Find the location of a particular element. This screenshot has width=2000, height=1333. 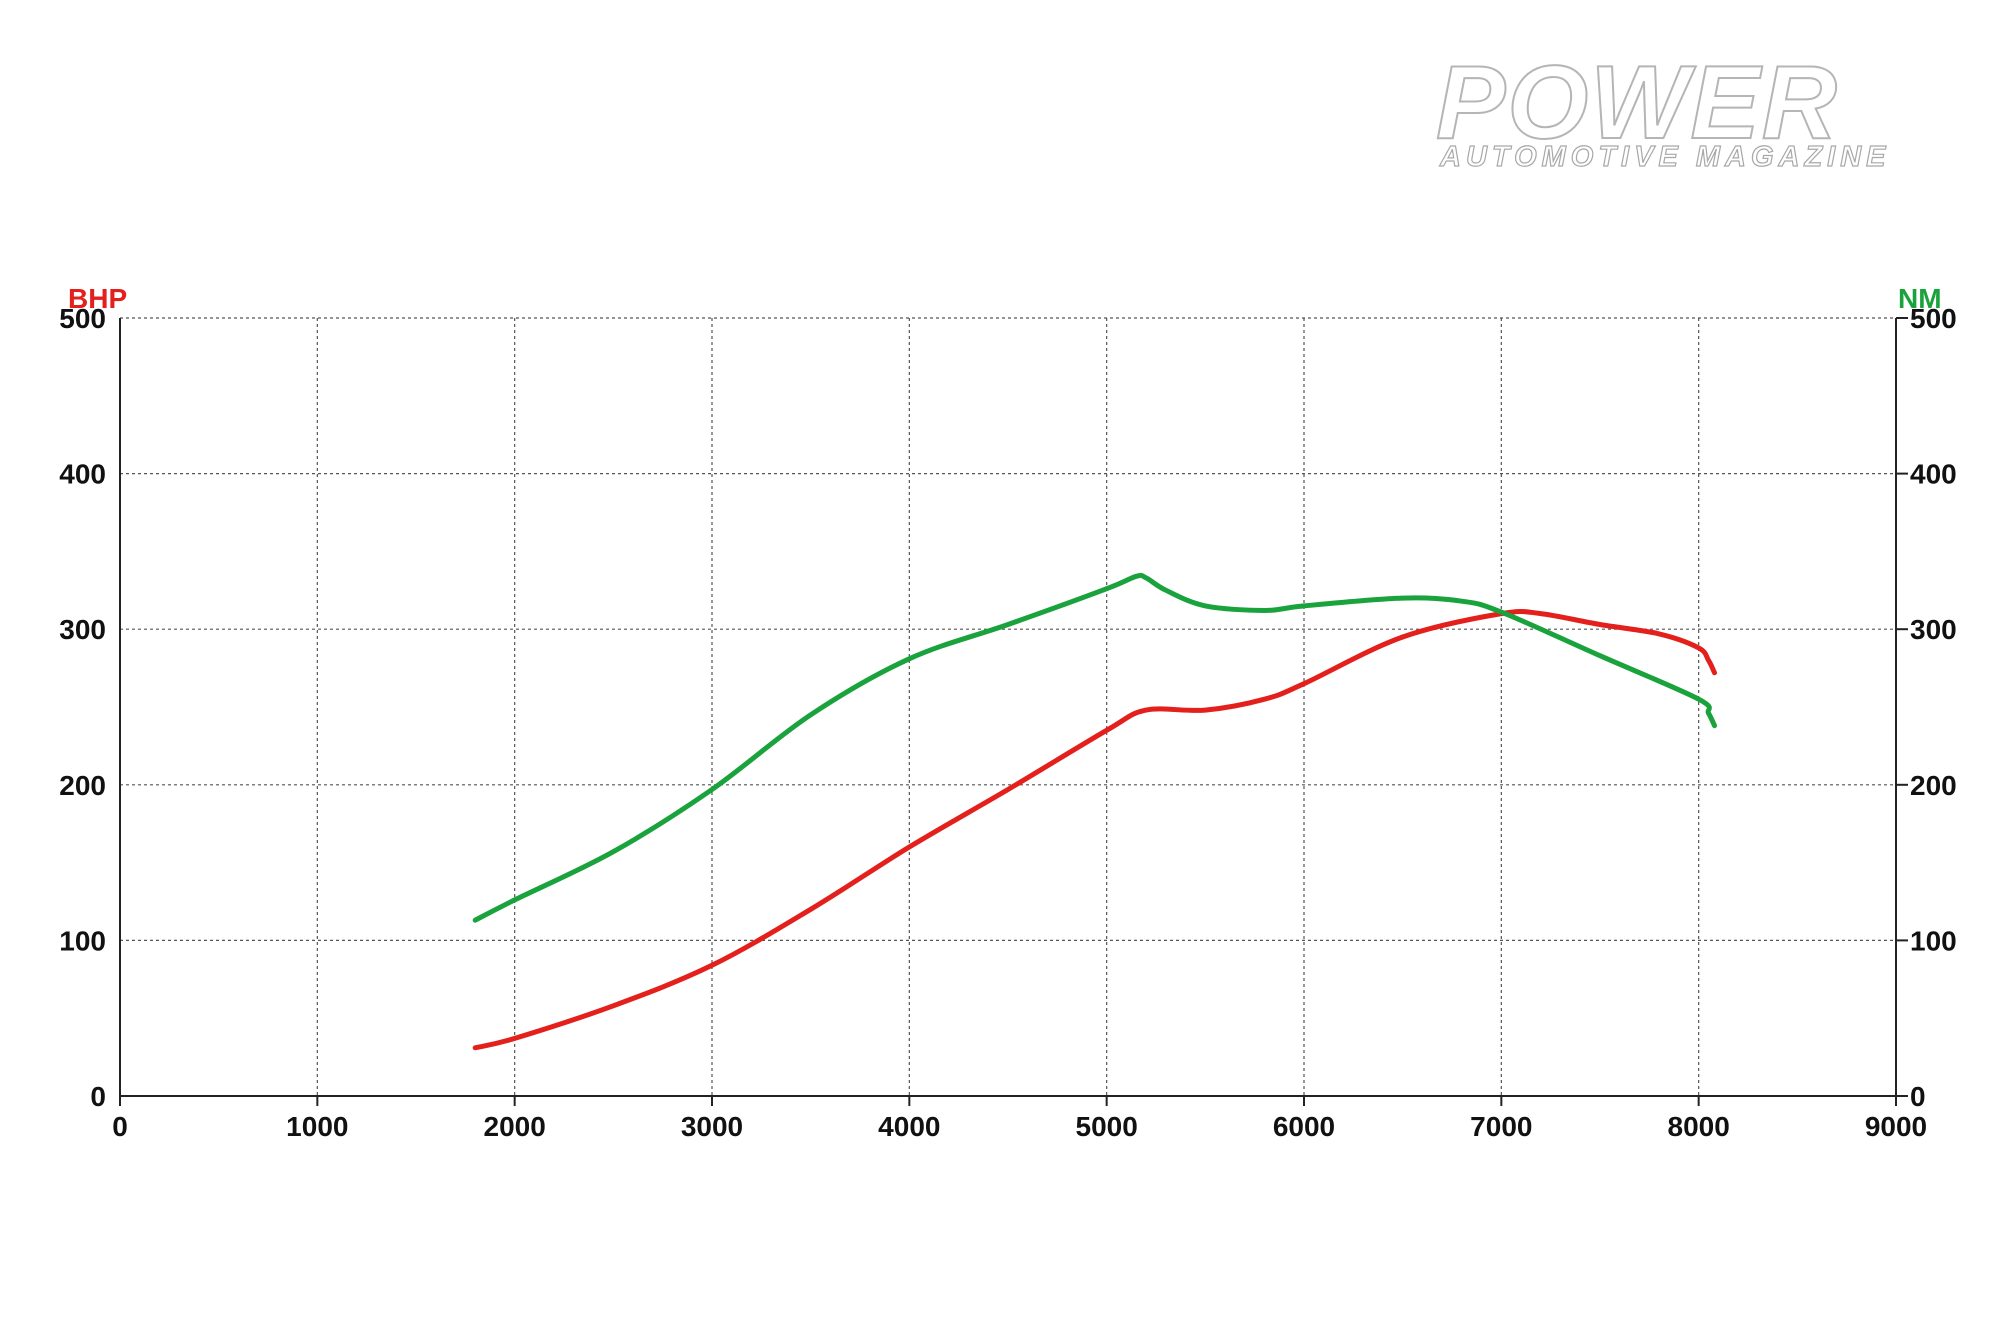

y-left-axis-title: BHP is located at coordinates (97, 298).